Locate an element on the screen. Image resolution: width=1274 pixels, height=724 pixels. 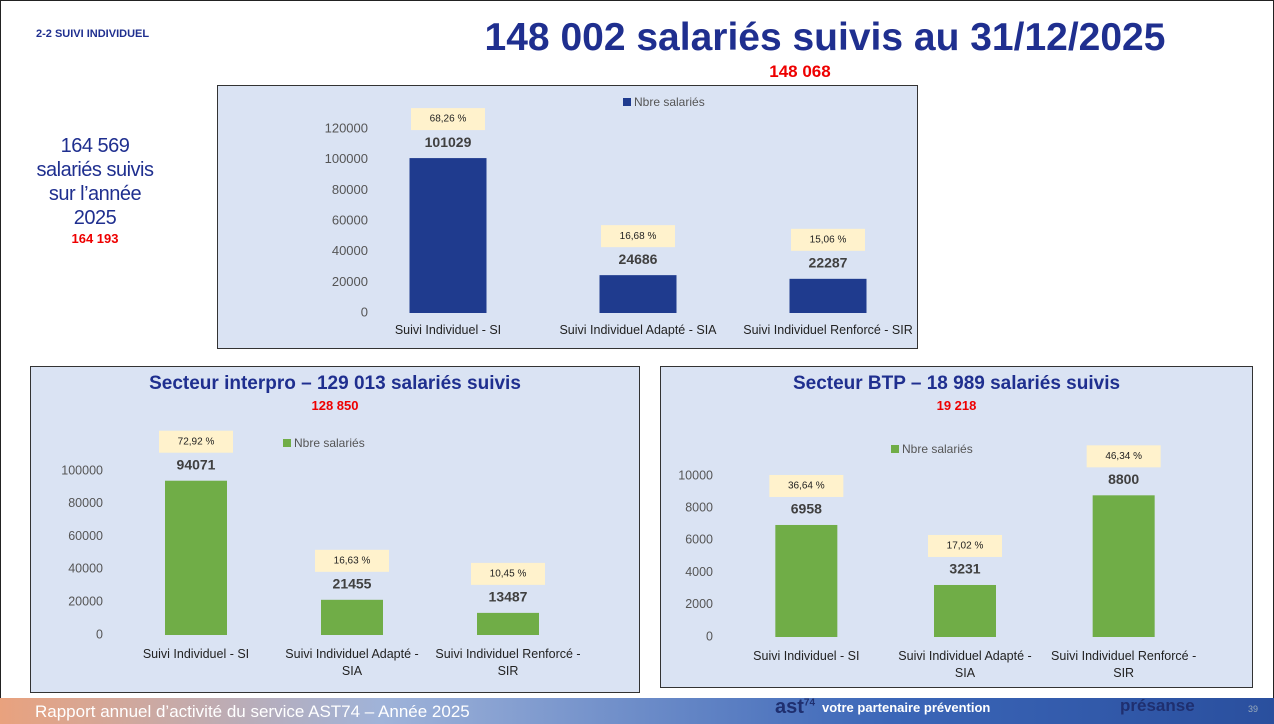
page-number: 39 is located at coordinates (1253, 709).